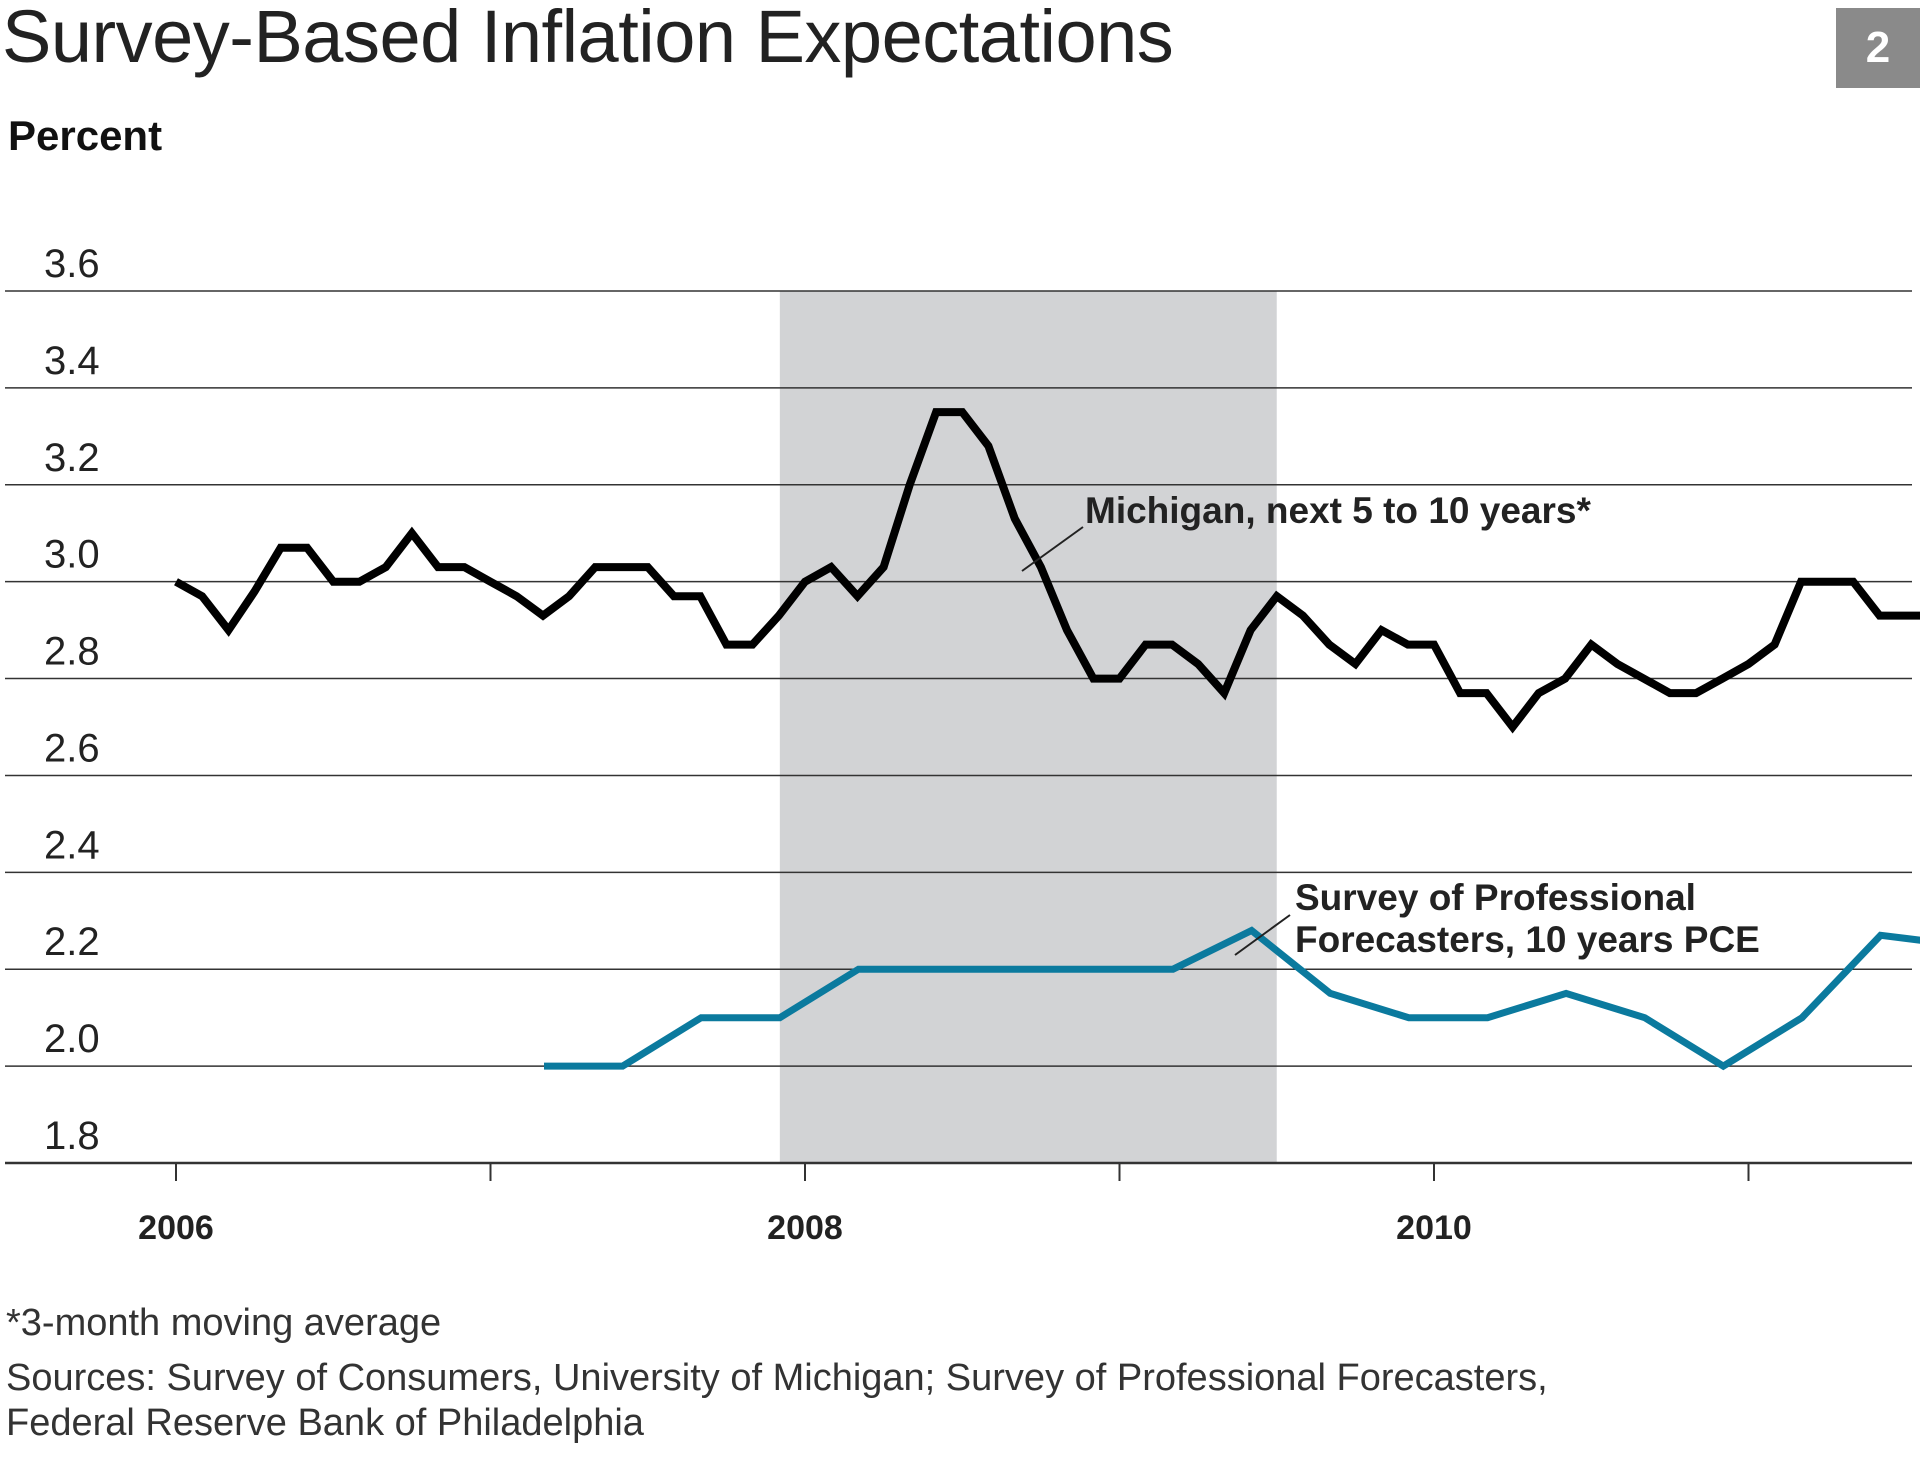 The image size is (1920, 1463). What do you see at coordinates (1527, 939) in the screenshot?
I see `spf-series-label-line2: Forecasters, 10 years PCE` at bounding box center [1527, 939].